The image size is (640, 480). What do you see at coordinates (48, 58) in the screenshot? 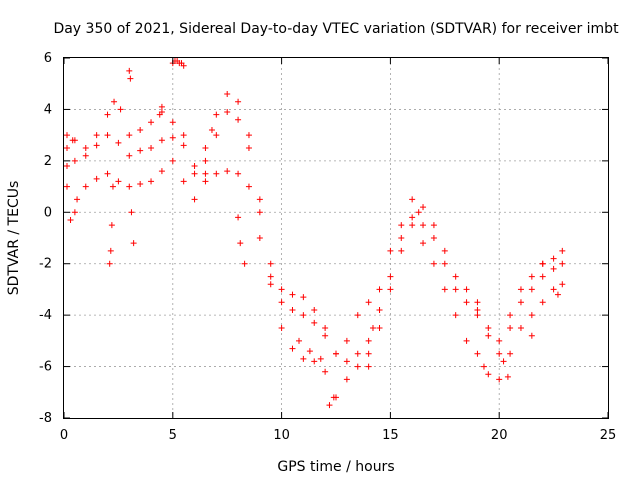
I see `y-tick-label: 6` at bounding box center [48, 58].